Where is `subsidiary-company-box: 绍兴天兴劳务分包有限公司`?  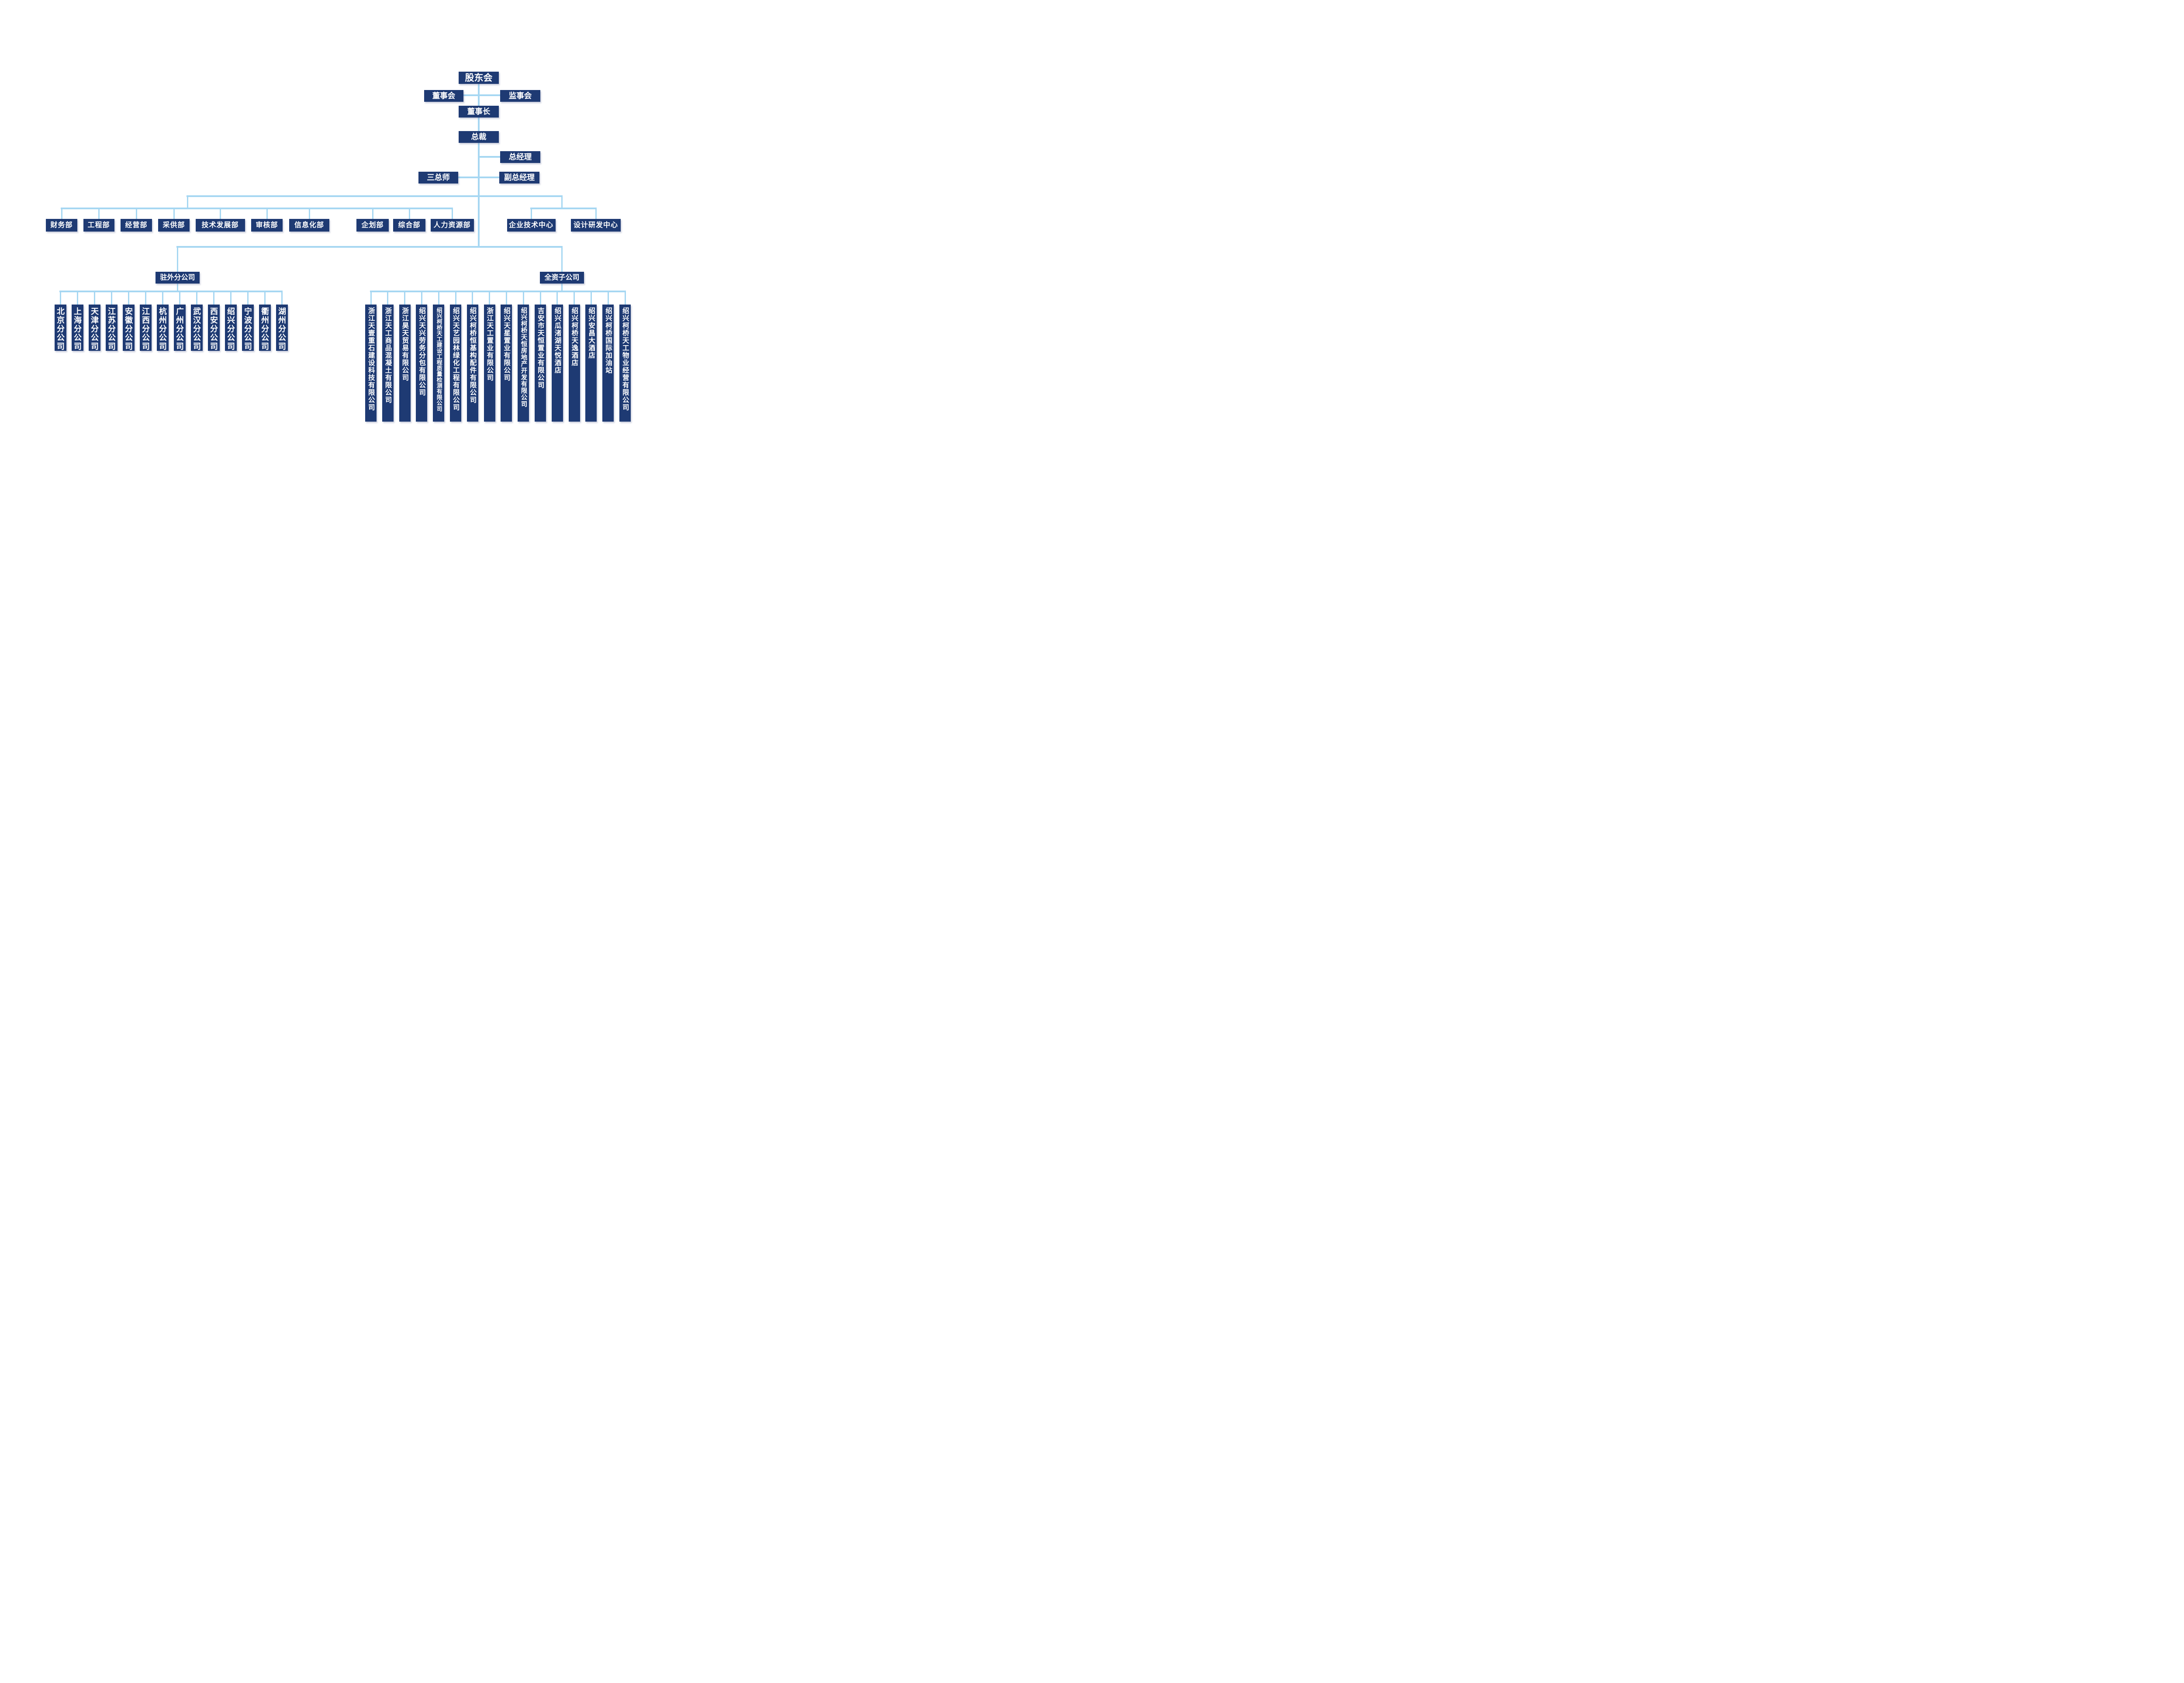 subsidiary-company-box: 绍兴天兴劳务分包有限公司 is located at coordinates (422, 363).